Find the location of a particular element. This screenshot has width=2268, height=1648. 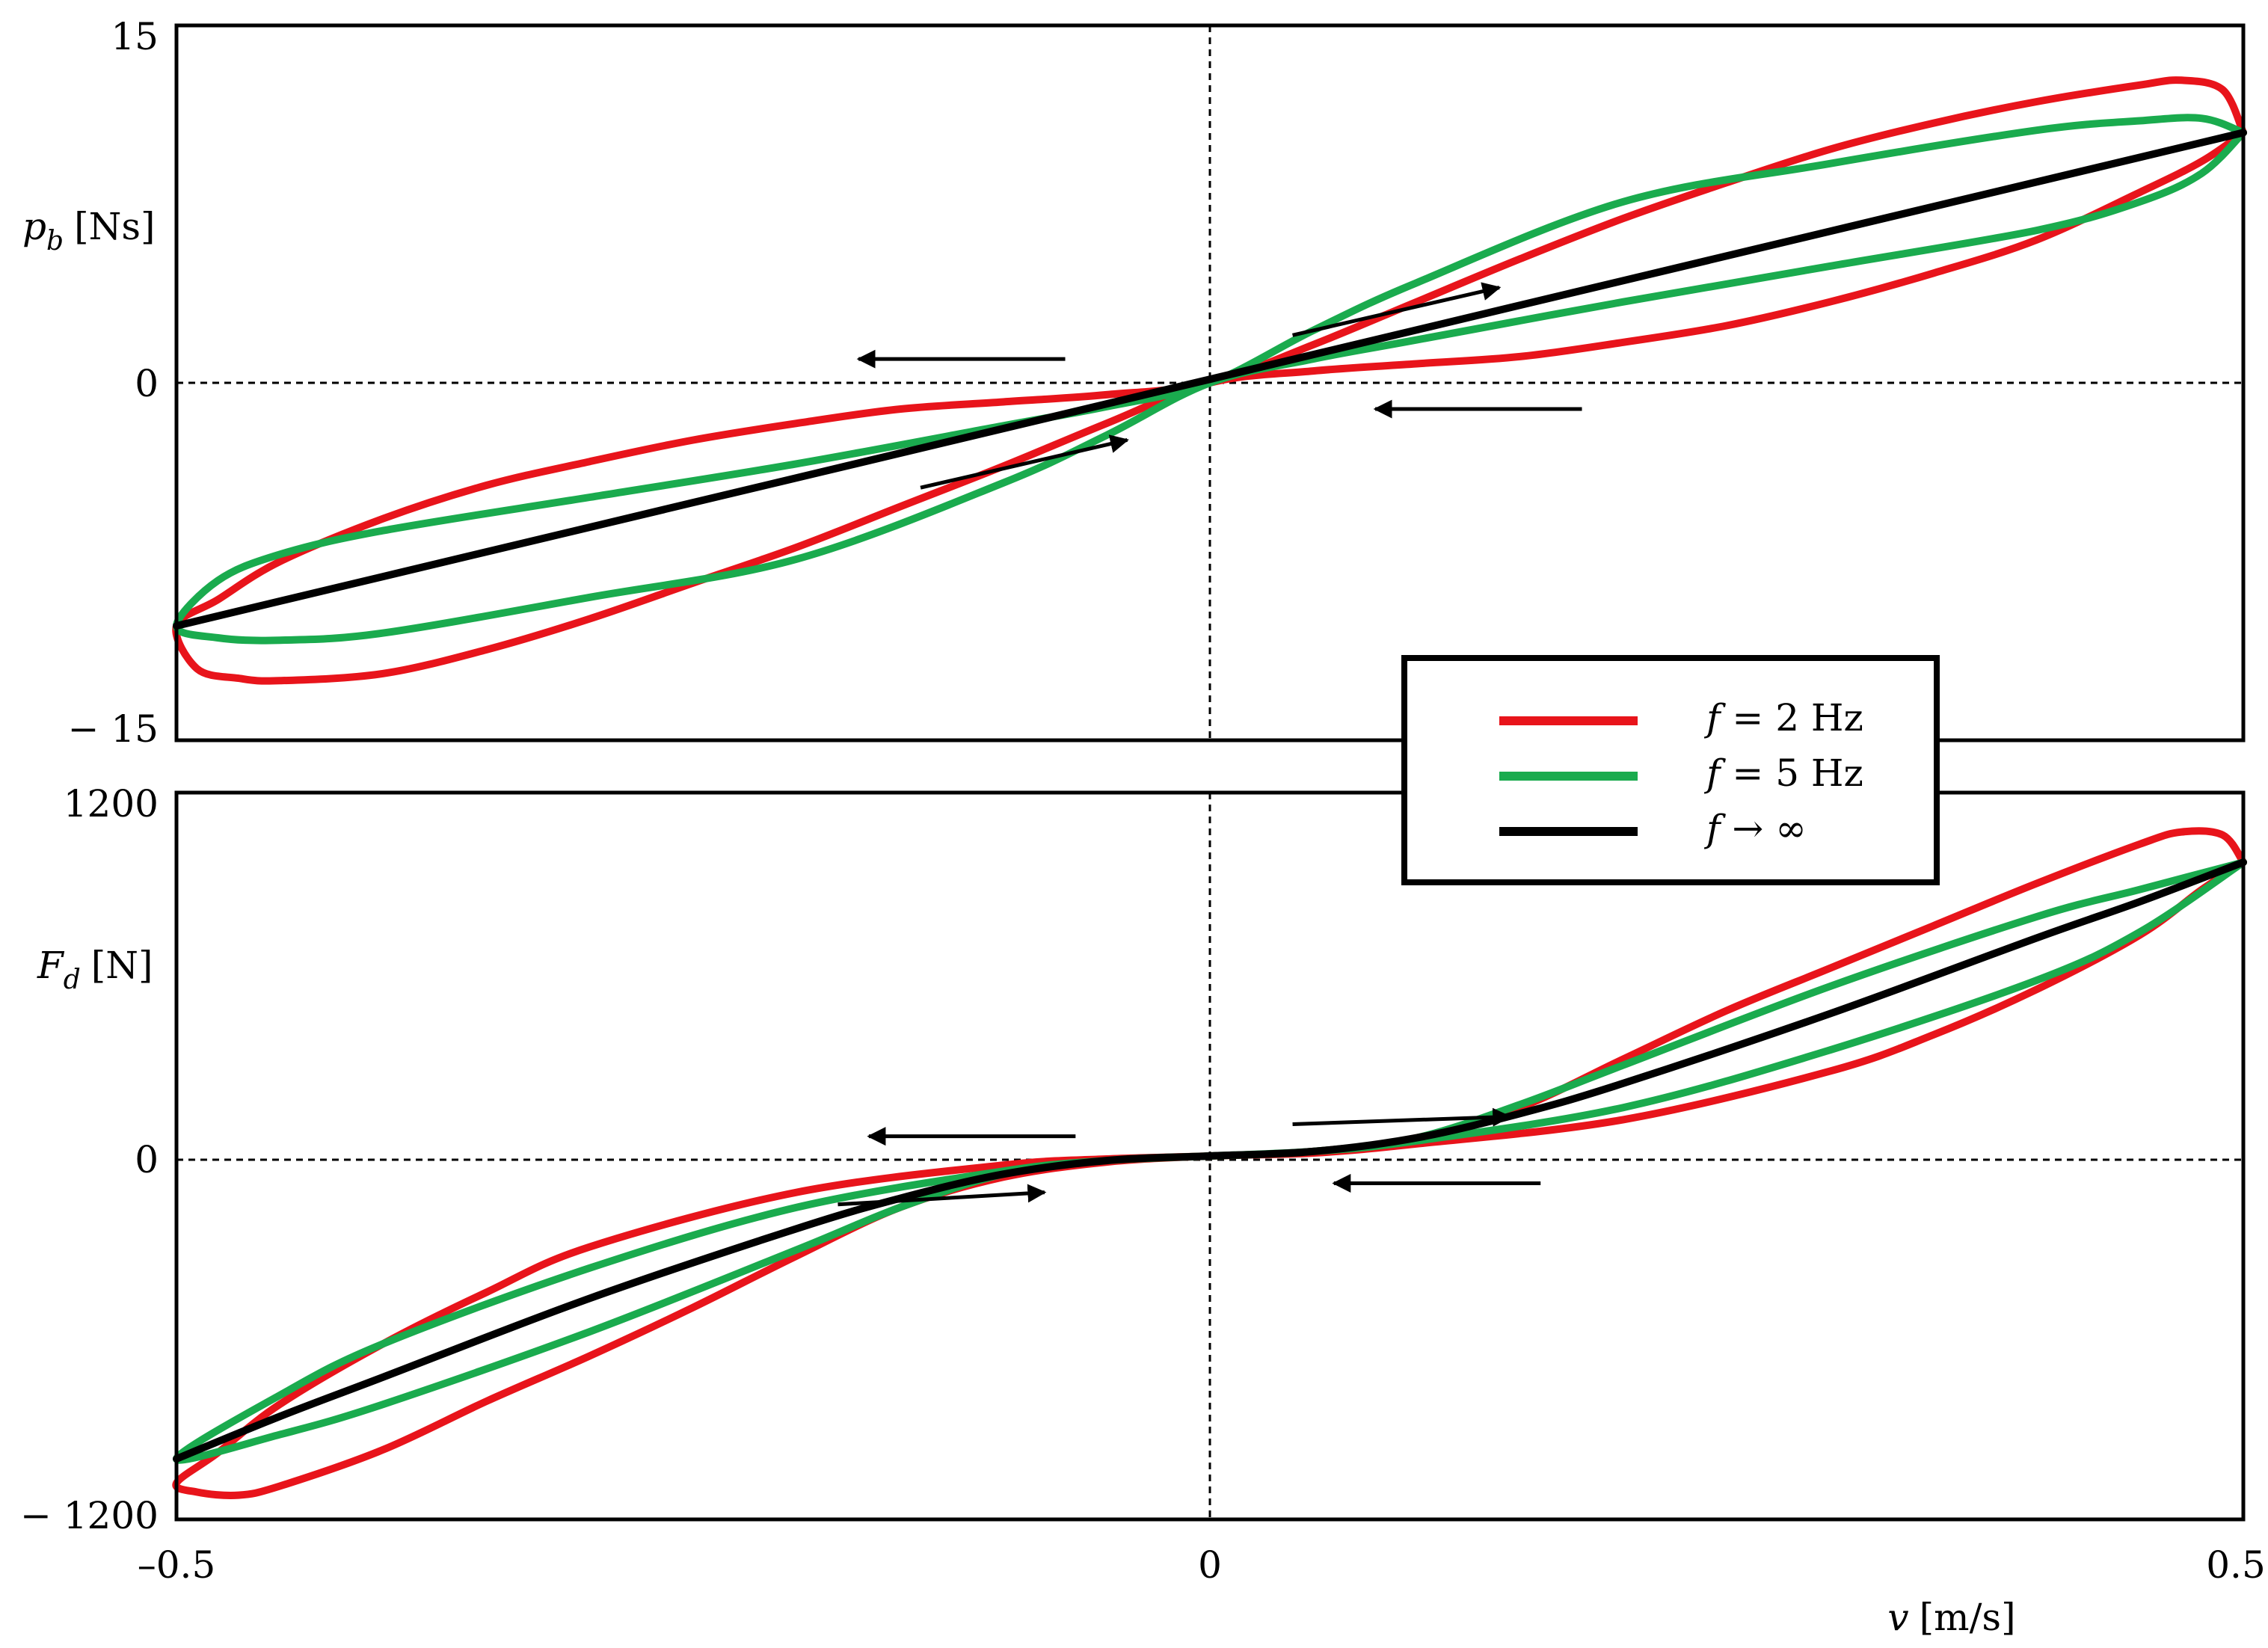

bottom-xtick-max: 0.5 is located at coordinates (2236, 1565).